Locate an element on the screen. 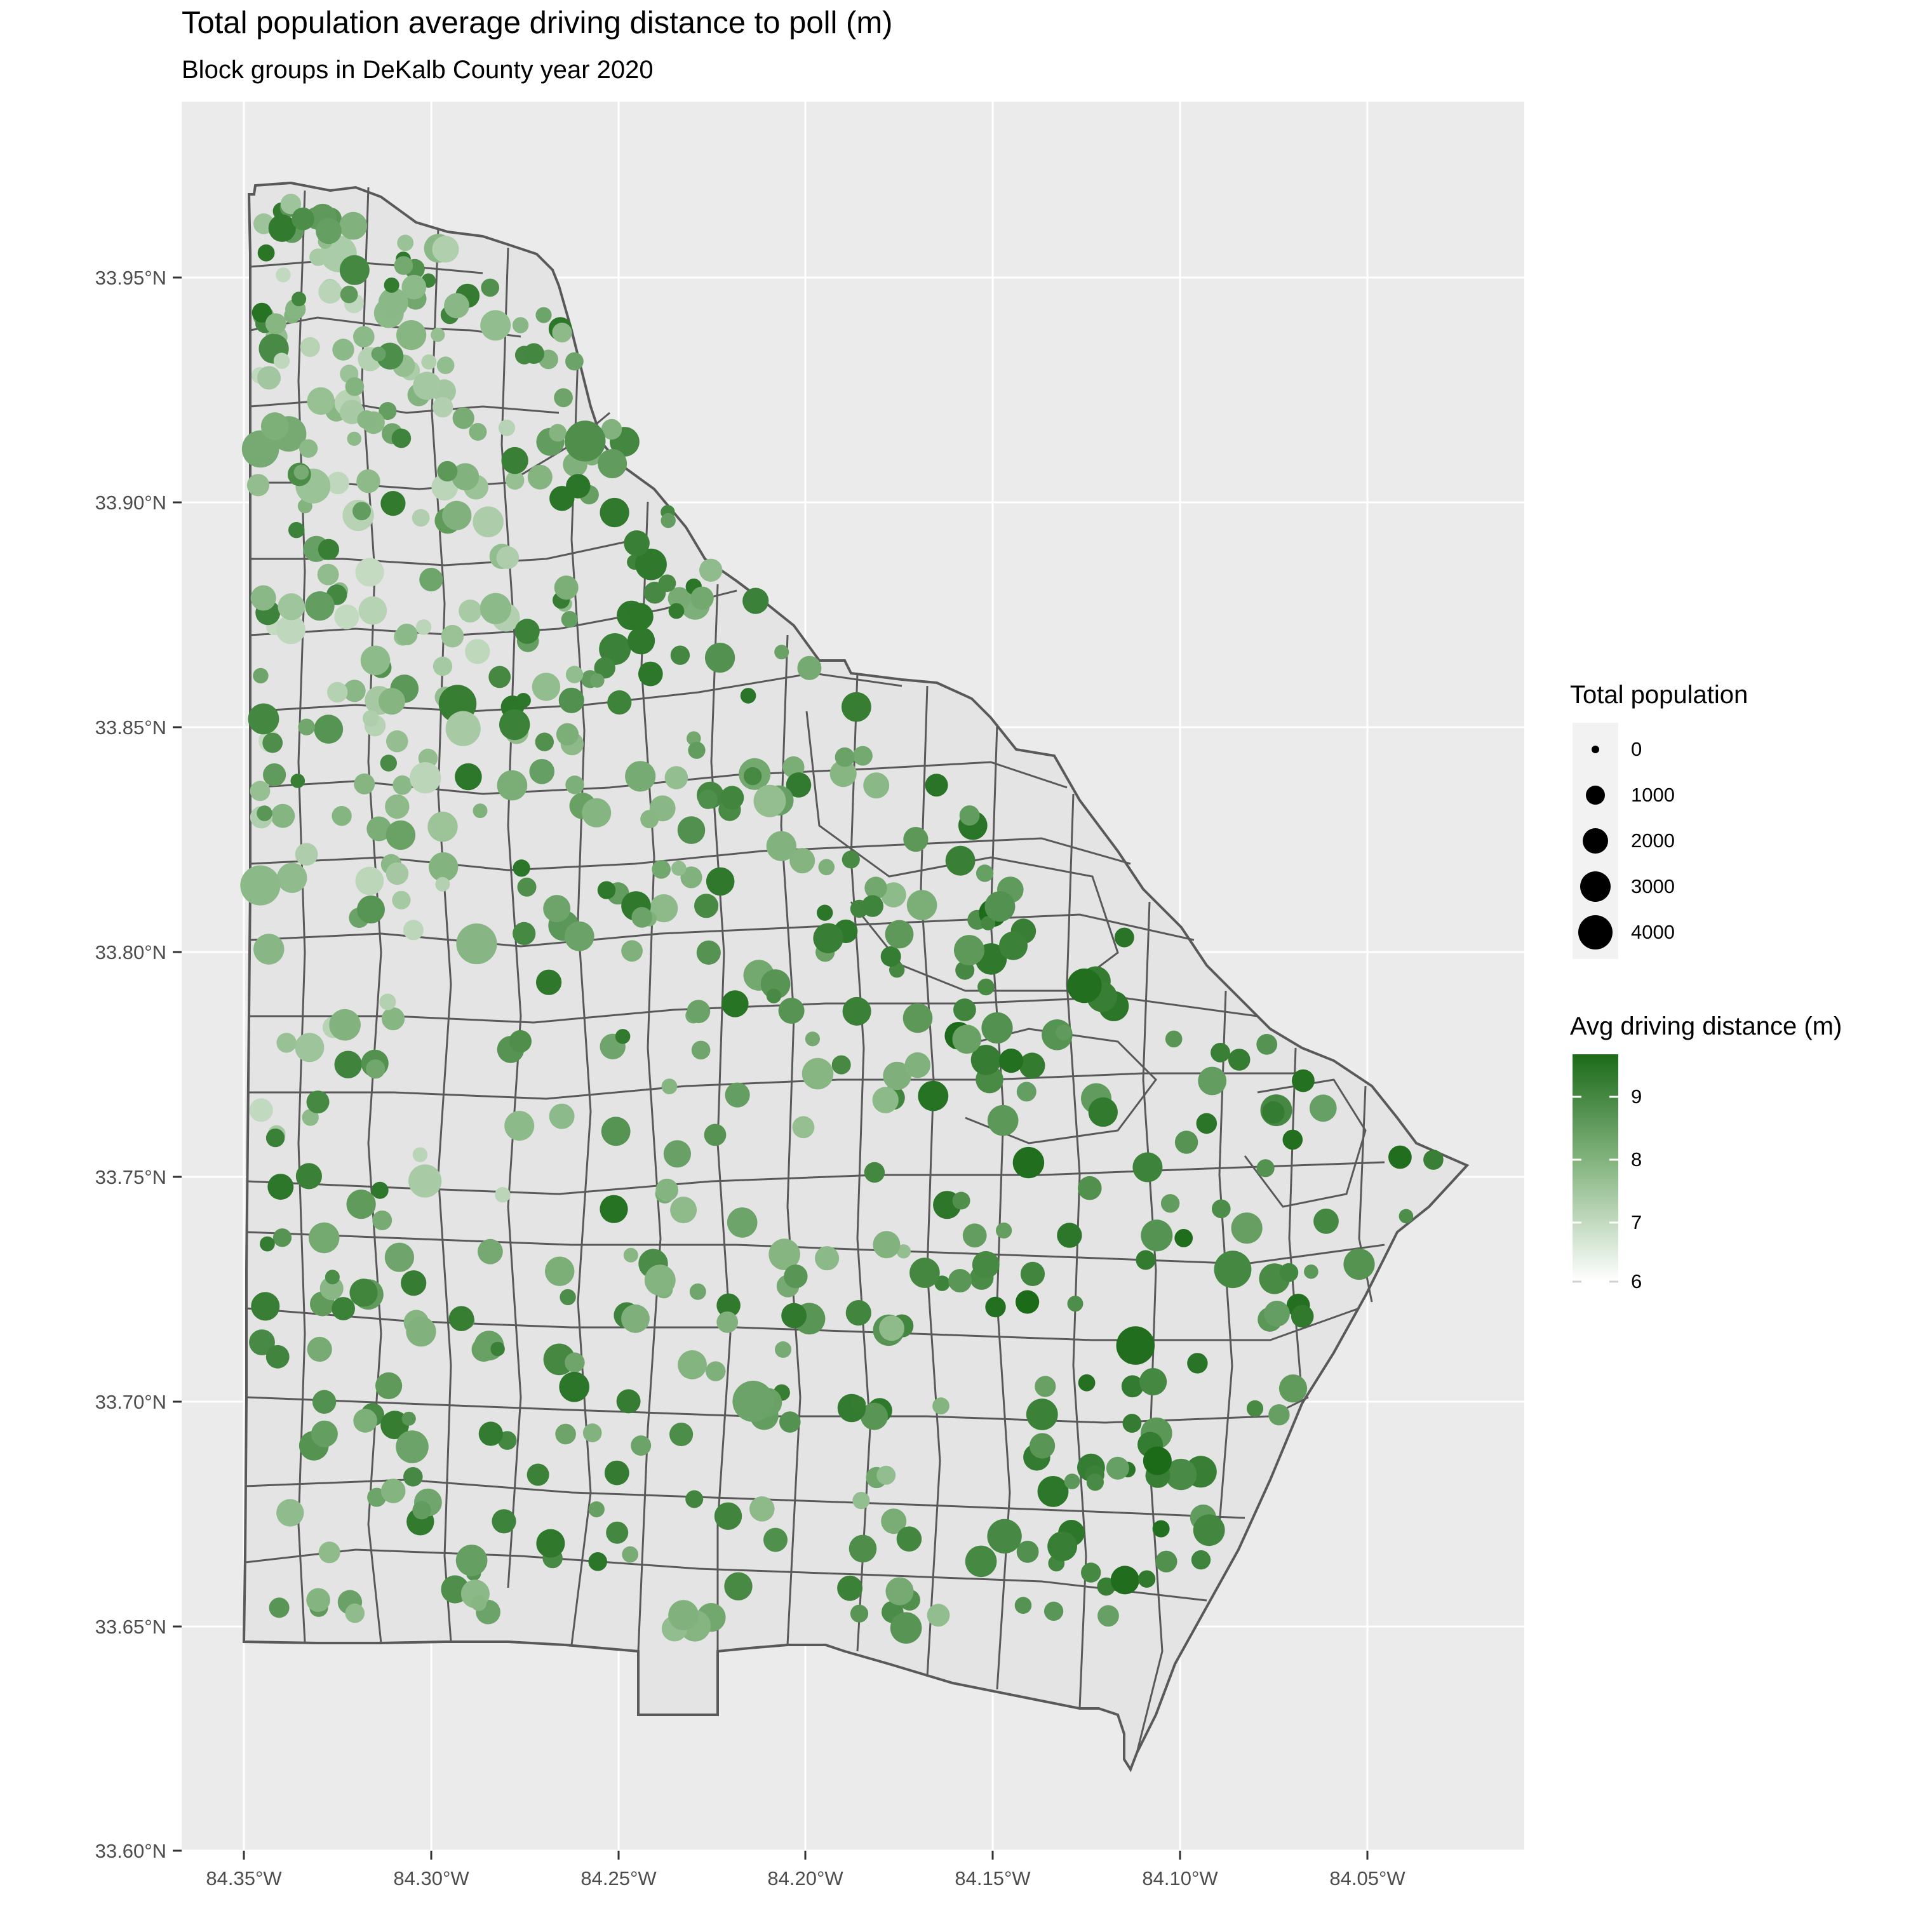 This screenshot has height=1932, width=1932. y-tick-label: 33.80°N is located at coordinates (130, 952).